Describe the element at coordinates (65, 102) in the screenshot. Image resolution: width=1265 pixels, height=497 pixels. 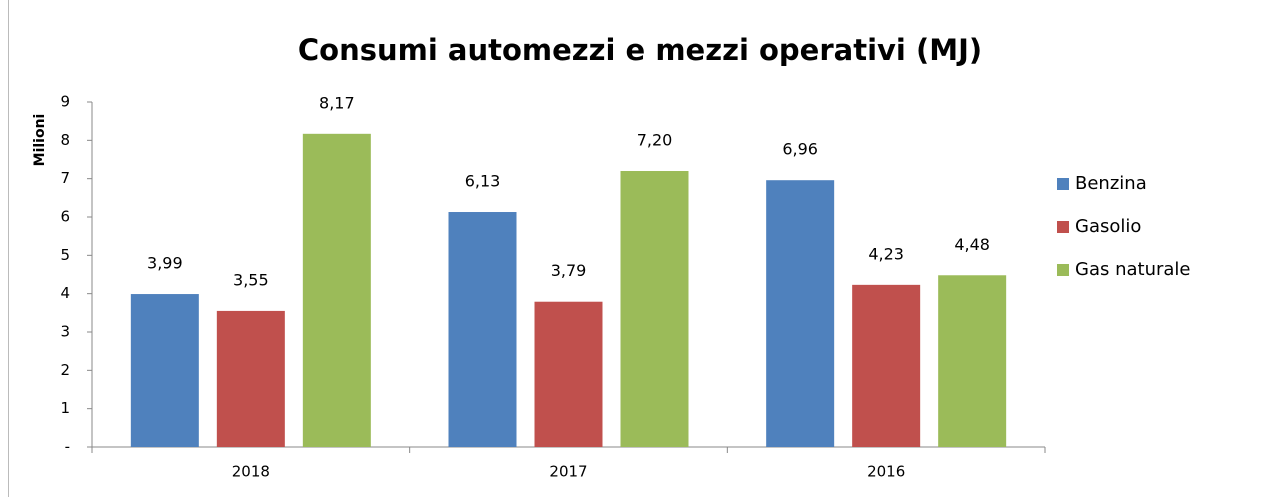
I see `y-tick-label: 9` at that location.